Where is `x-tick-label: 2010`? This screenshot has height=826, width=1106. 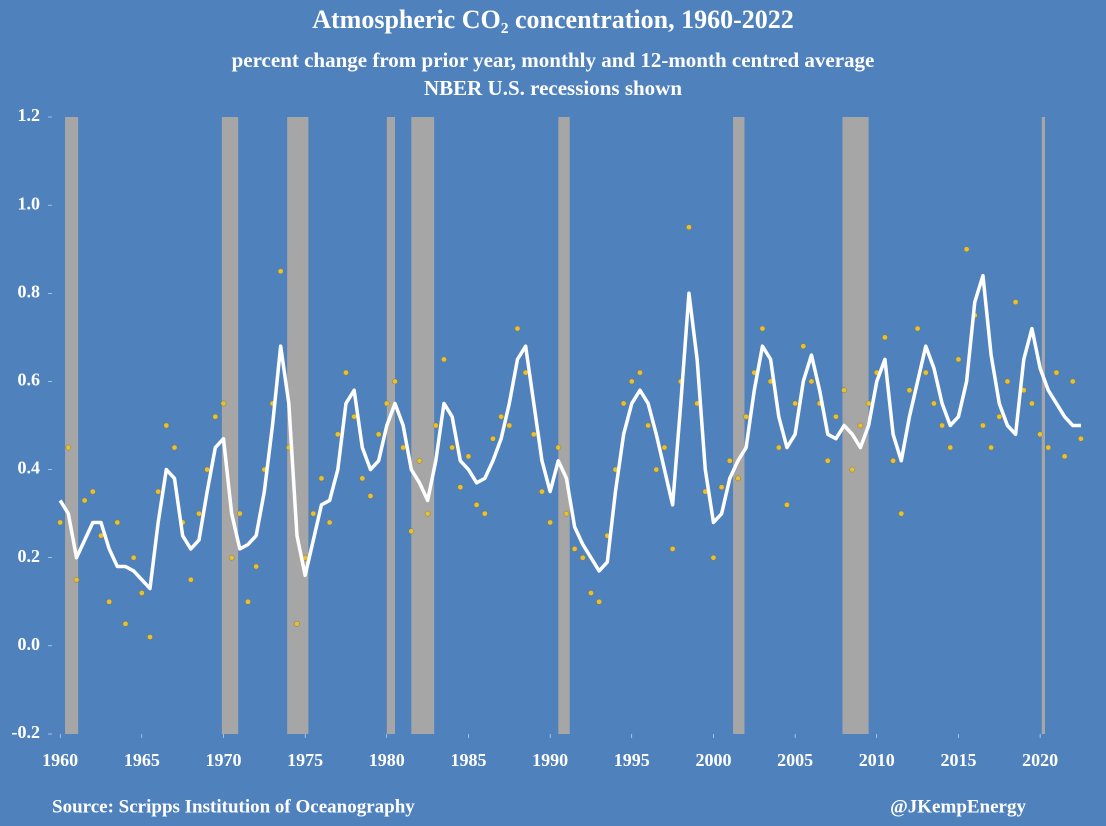
x-tick-label: 2010 is located at coordinates (877, 760).